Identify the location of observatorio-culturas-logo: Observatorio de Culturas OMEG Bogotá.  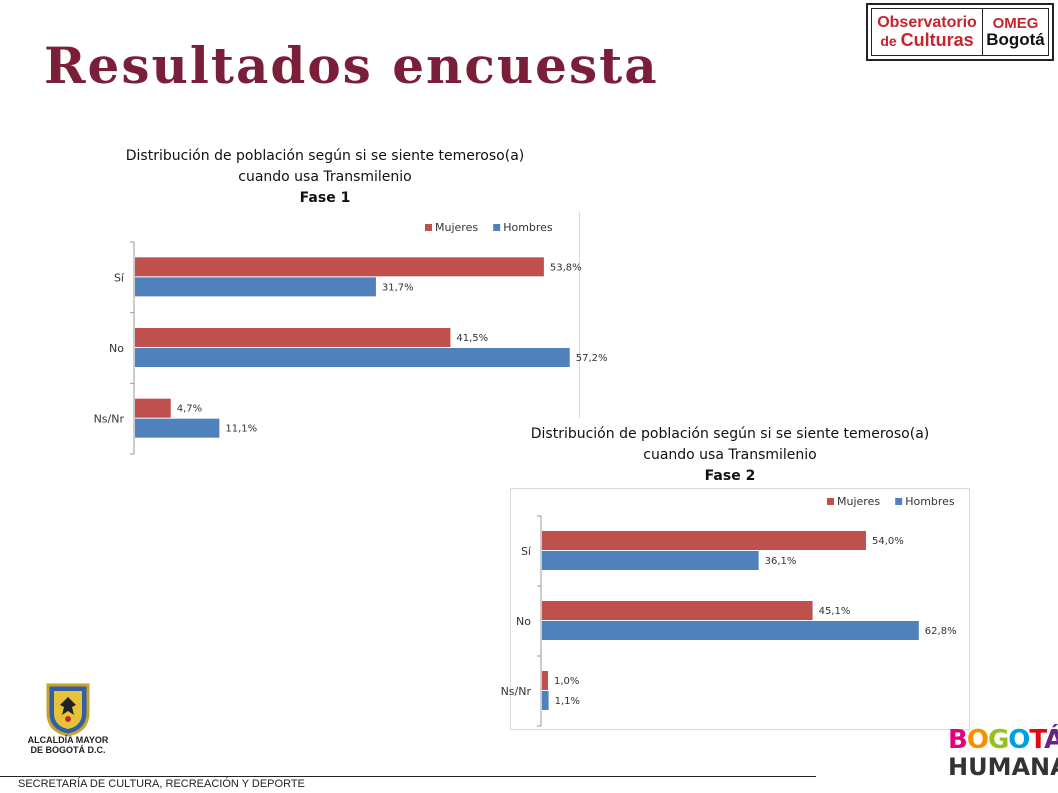
(960, 32).